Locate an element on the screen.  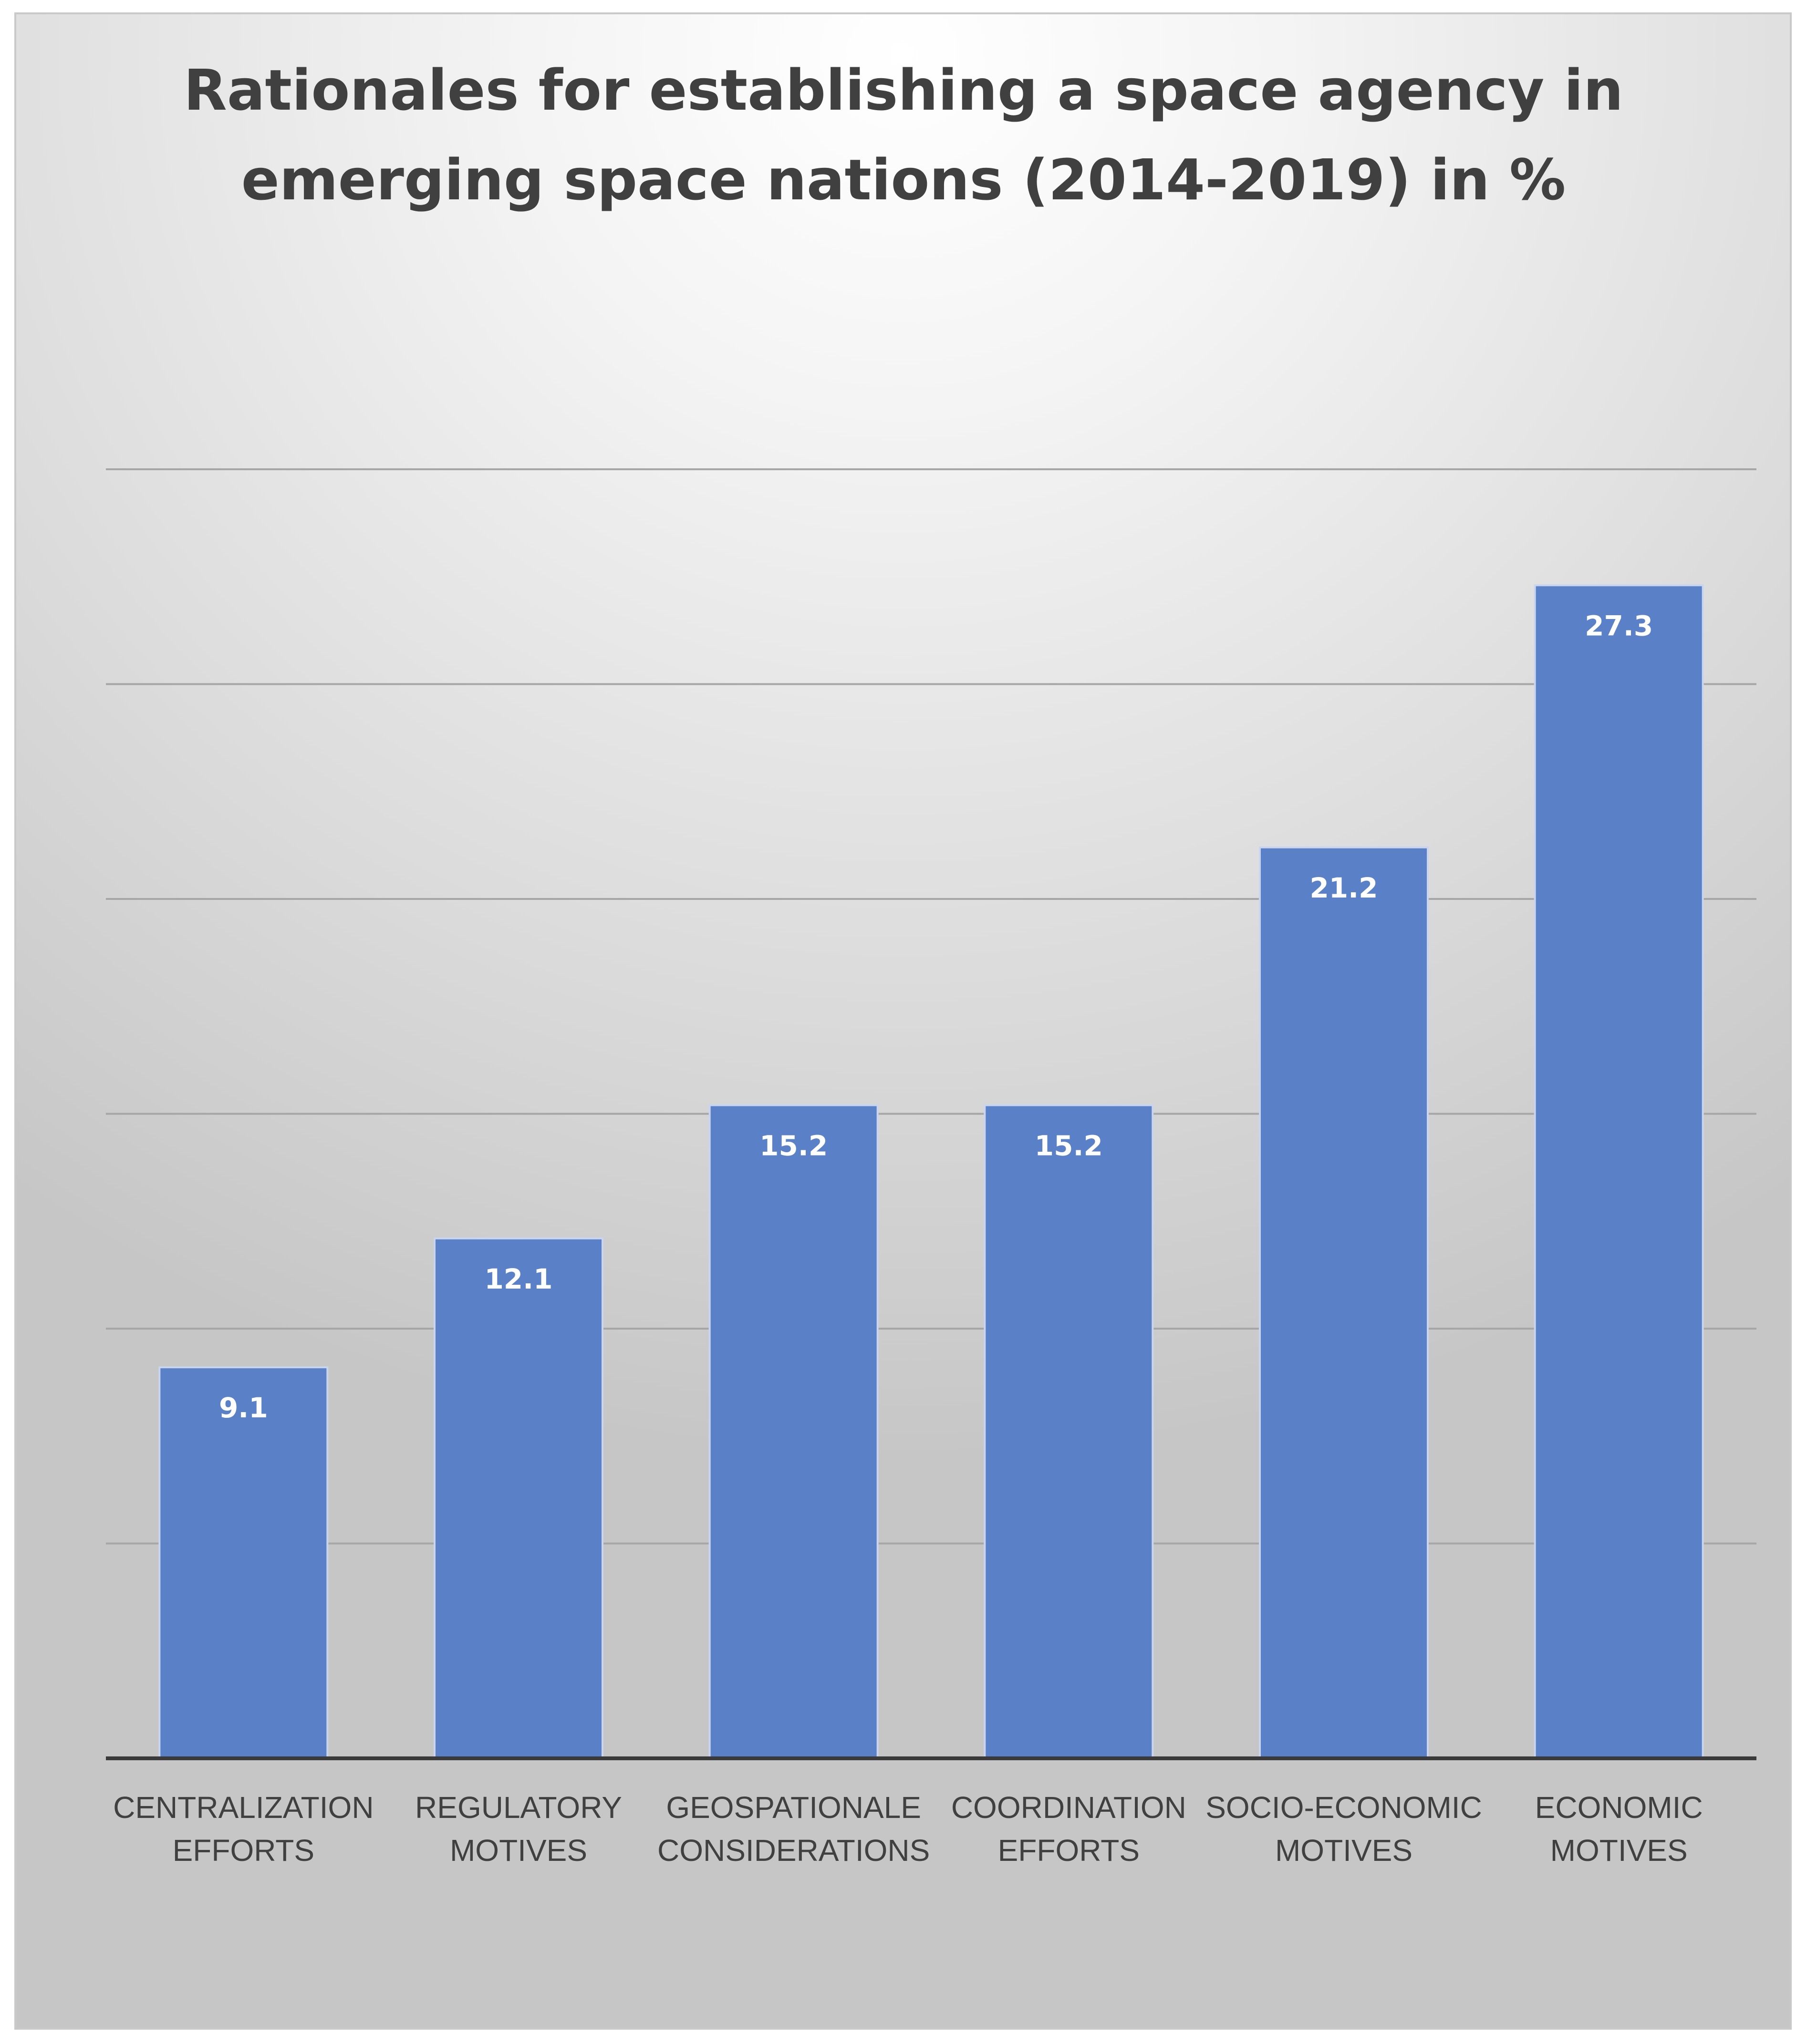
category-label-5: ECONOMIC MOTIVES is located at coordinates (1619, 1829).